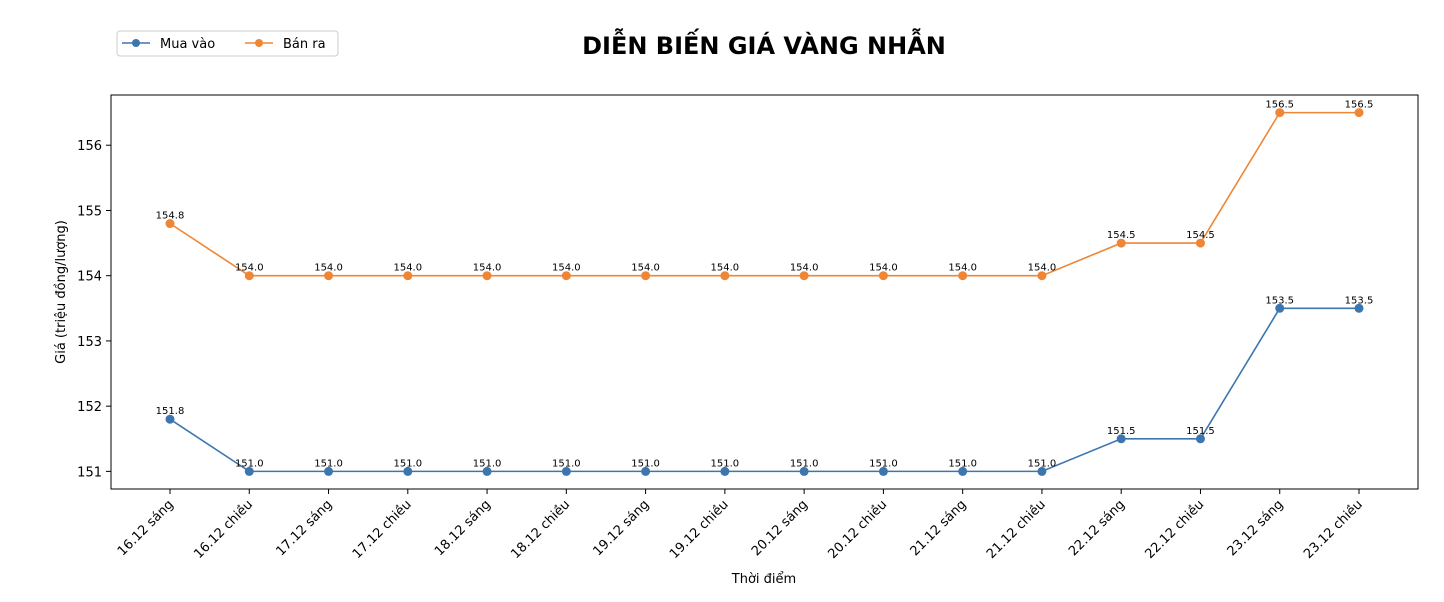 Image resolution: width=1444 pixels, height=602 pixels. What do you see at coordinates (1175, 529) in the screenshot?
I see `x-tick-label: 22.12 chiều` at bounding box center [1175, 529].